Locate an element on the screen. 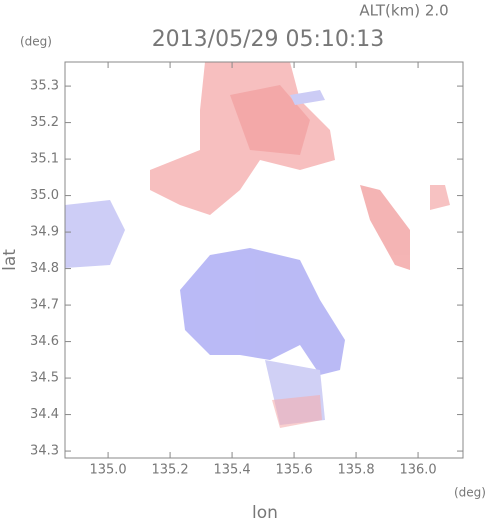  x-tick-label: 136.0 is located at coordinates (417, 470).